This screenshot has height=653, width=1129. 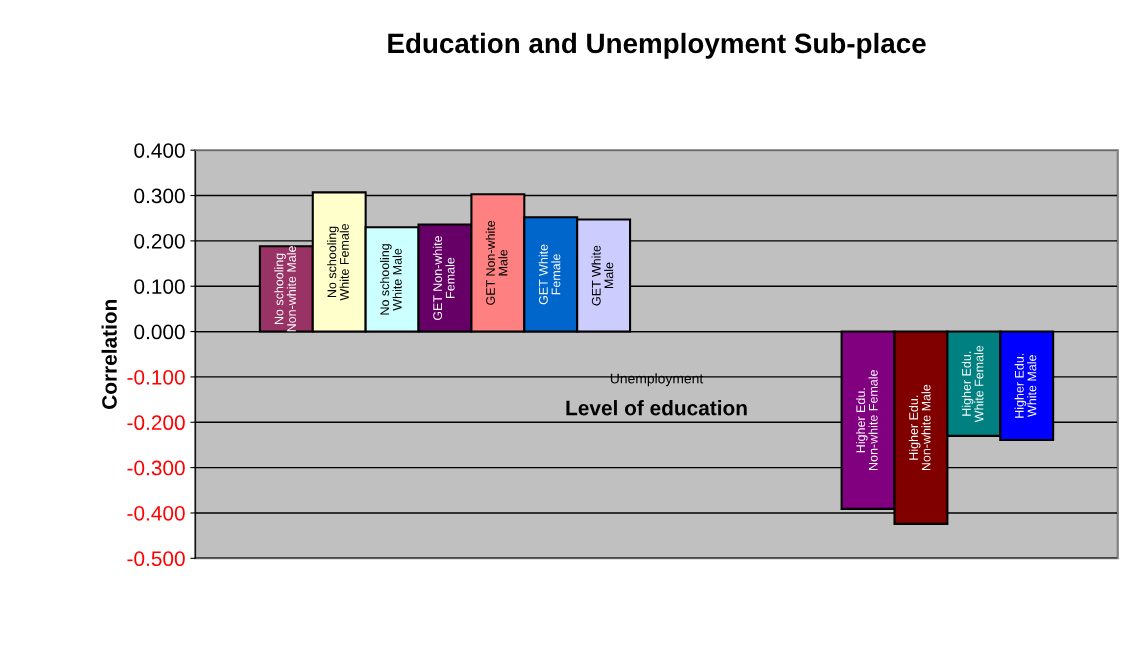 What do you see at coordinates (656, 408) in the screenshot?
I see `x-axis-title: Level of education` at bounding box center [656, 408].